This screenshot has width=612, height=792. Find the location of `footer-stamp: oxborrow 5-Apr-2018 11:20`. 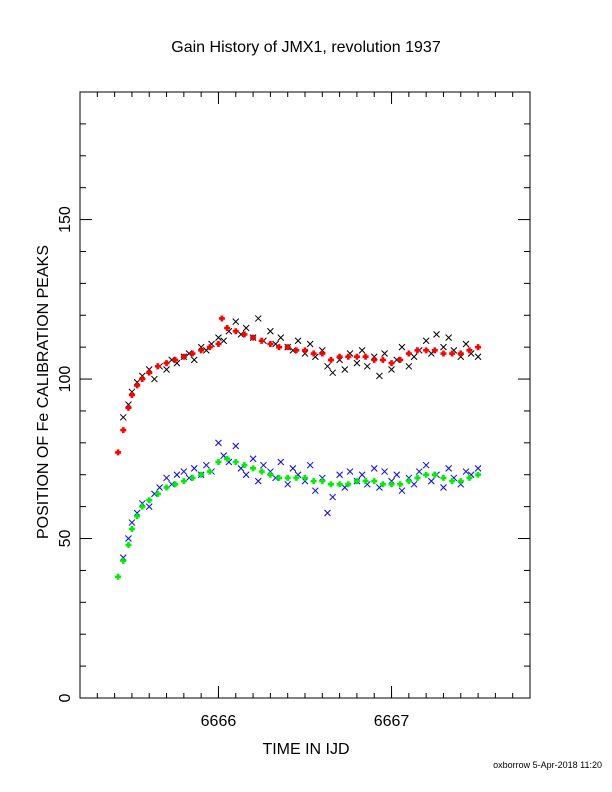

footer-stamp: oxborrow 5-Apr-2018 11:20 is located at coordinates (547, 765).